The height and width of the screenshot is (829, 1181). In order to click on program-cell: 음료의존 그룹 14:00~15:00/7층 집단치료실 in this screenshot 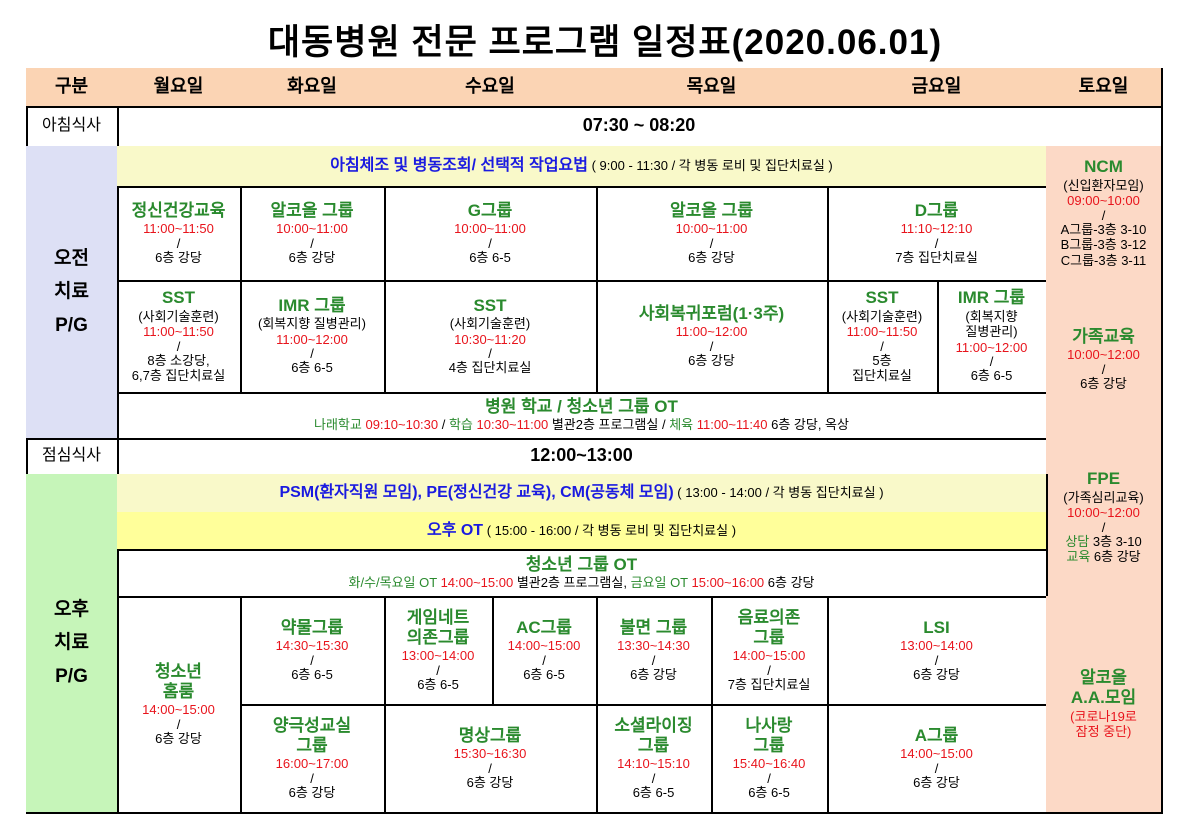, I will do `click(770, 651)`.